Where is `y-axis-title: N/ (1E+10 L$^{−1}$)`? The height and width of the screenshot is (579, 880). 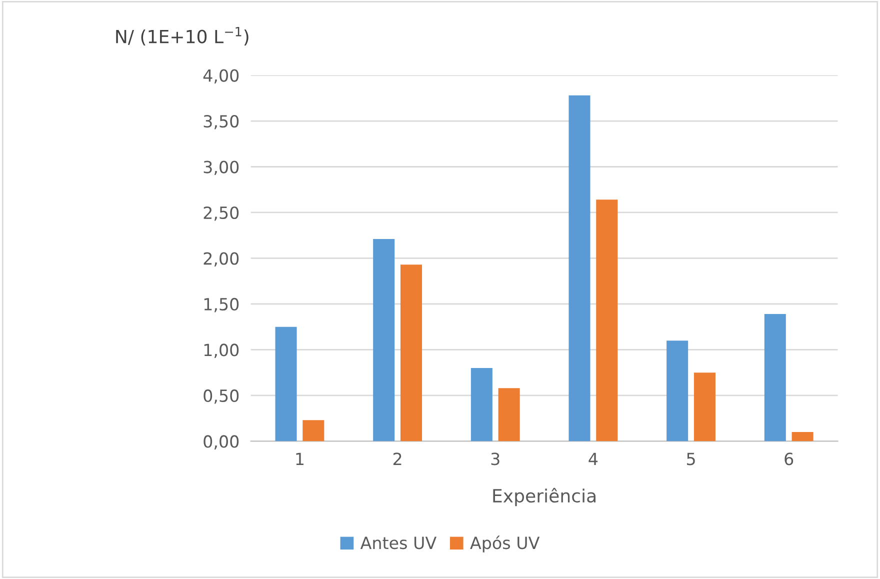 y-axis-title: N/ (1E+10 L$^{−1}$) is located at coordinates (182, 36).